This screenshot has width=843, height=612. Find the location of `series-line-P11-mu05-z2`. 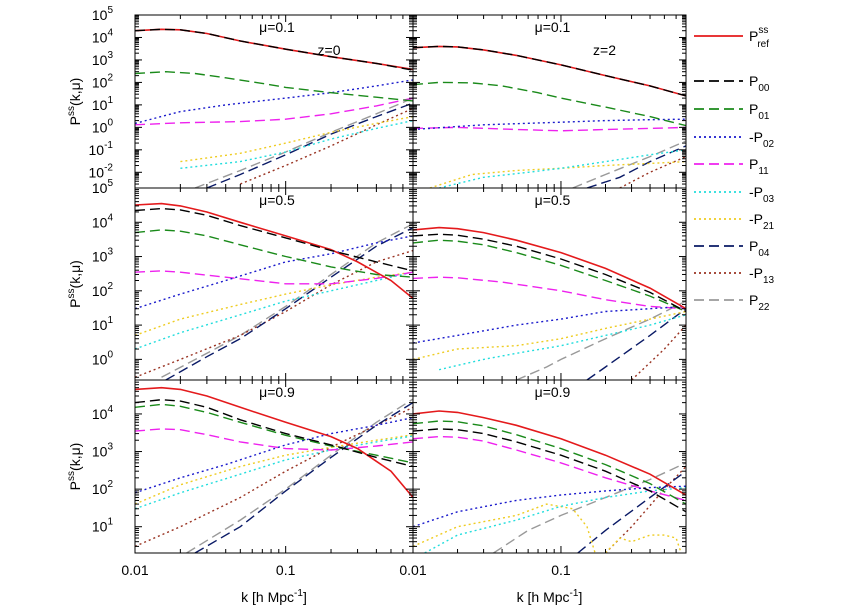

series-line-P11-mu05-z2 is located at coordinates (549, 293).